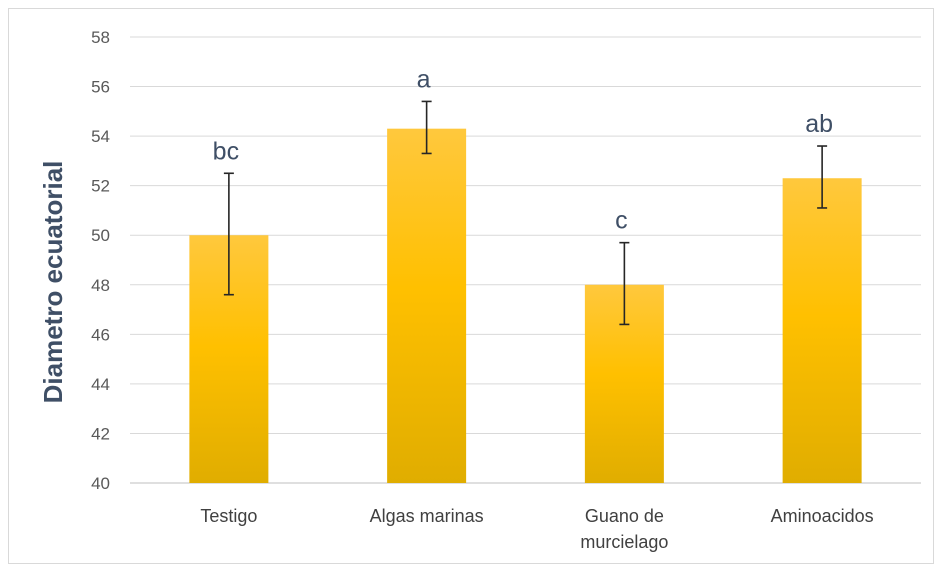 The height and width of the screenshot is (567, 939). I want to click on y-tick-label: 40, so click(100, 483).